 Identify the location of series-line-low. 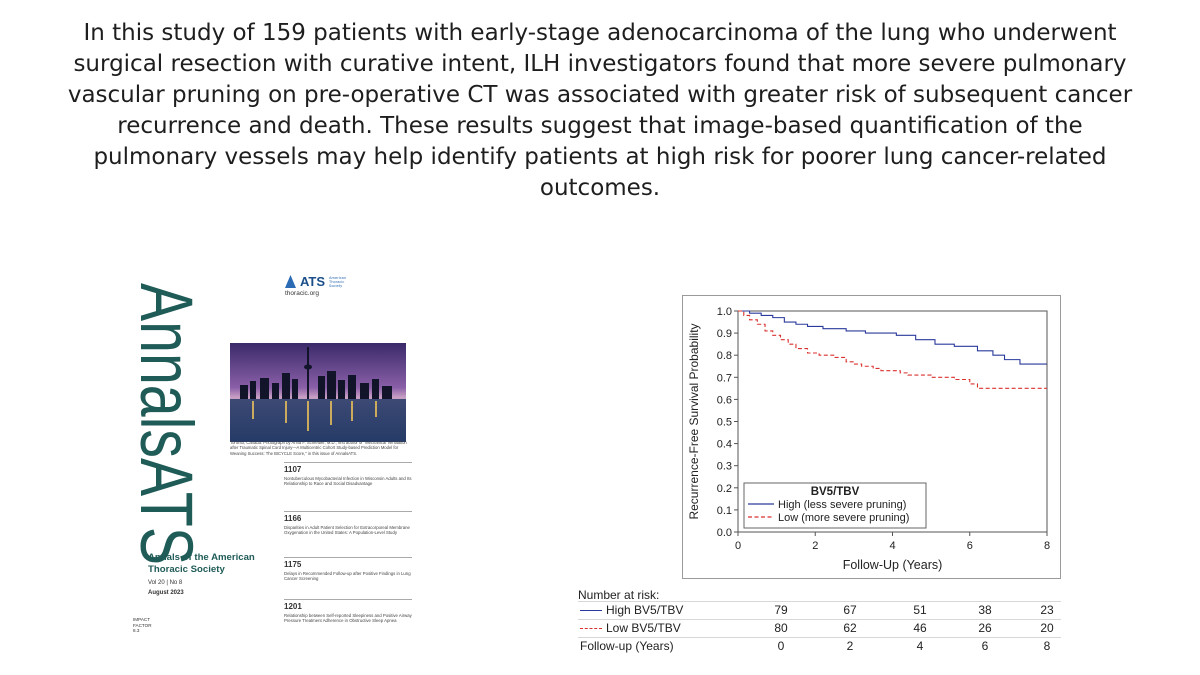
(892, 349).